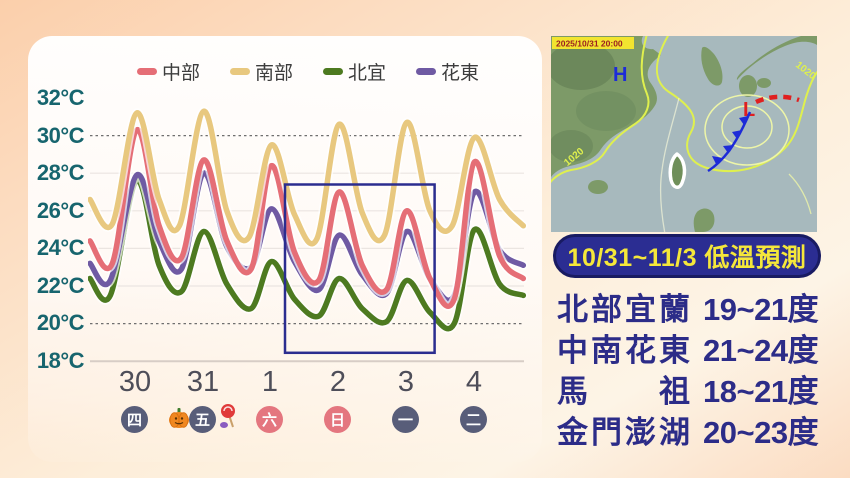  Describe the element at coordinates (60, 285) in the screenshot. I see `y-axis-label: 22°C` at that location.